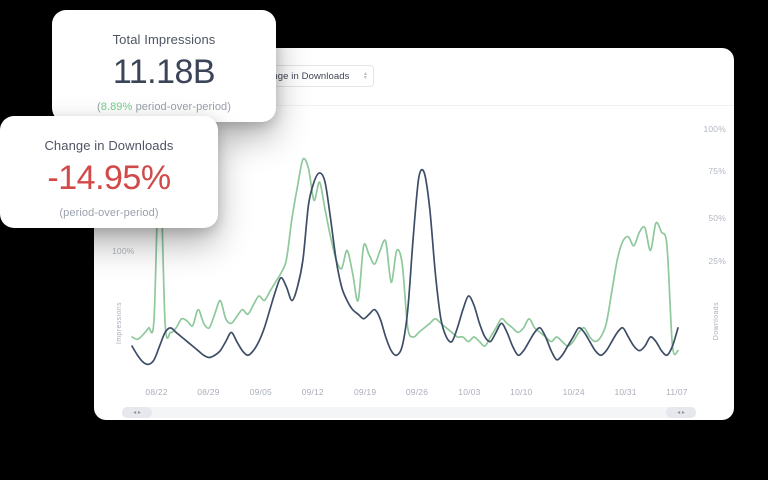  What do you see at coordinates (208, 392) in the screenshot?
I see `x-tick-1: 08/29` at bounding box center [208, 392].